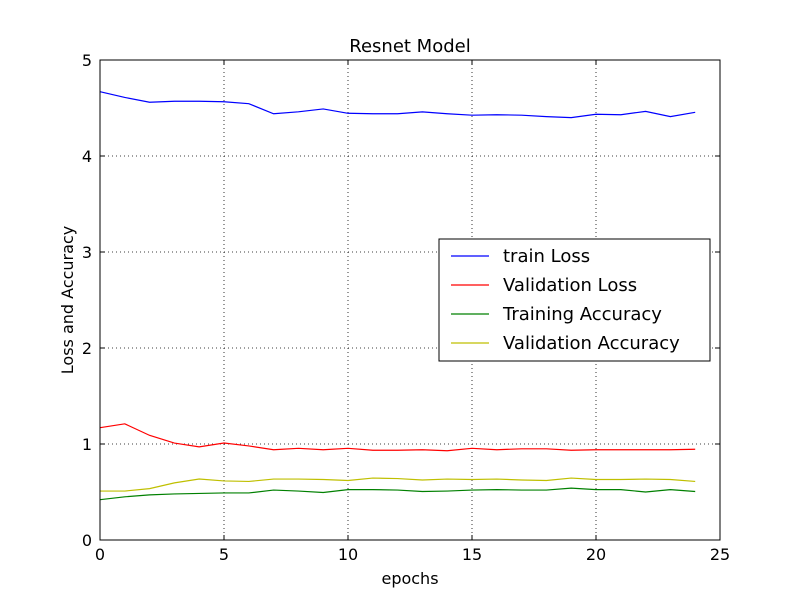 This screenshot has height=600, width=800. Describe the element at coordinates (720, 554) in the screenshot. I see `x-tick-label: 25` at that location.